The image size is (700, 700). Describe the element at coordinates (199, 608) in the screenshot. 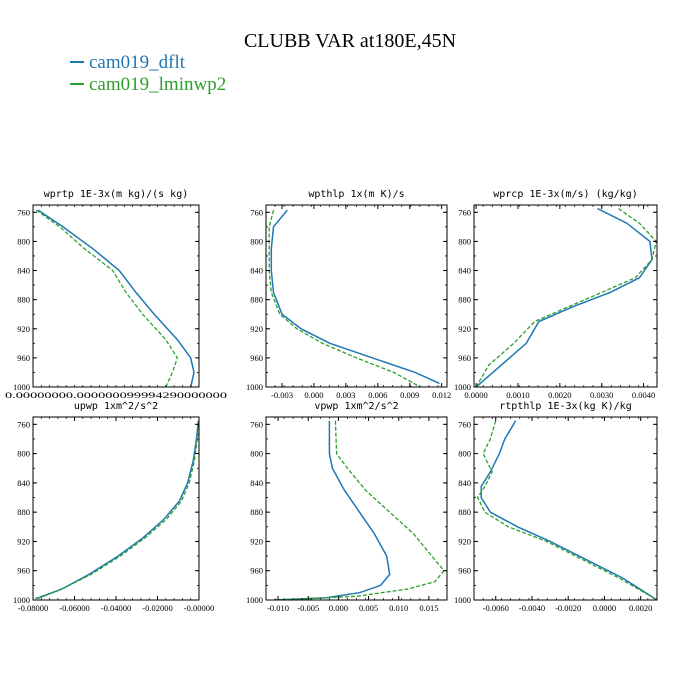

I see `x-tick-label: -0.00000` at that location.